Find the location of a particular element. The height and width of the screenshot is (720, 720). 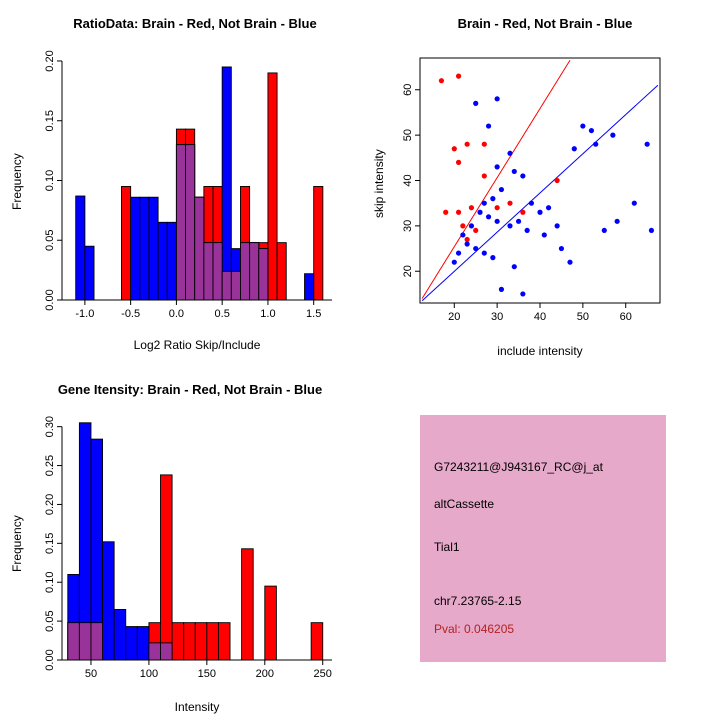

svg-text: -1.0 is located at coordinates (84, 314).